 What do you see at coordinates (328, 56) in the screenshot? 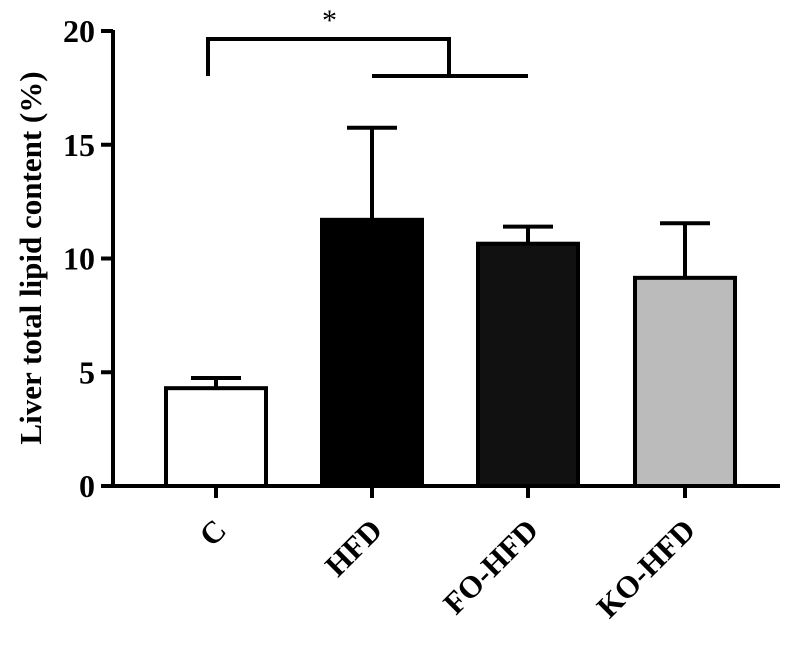
I see `significance-bracket-line` at bounding box center [328, 56].